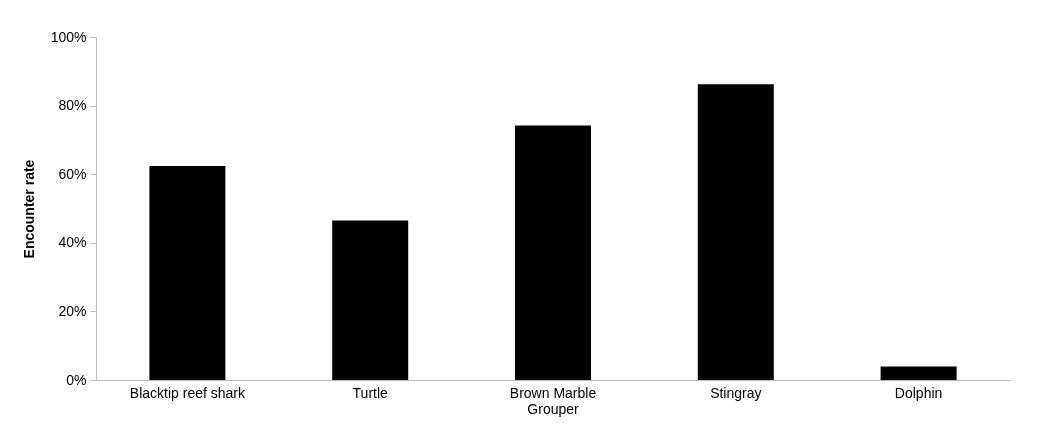 The height and width of the screenshot is (432, 1060). I want to click on x-tick-label: Stingray, so click(736, 392).